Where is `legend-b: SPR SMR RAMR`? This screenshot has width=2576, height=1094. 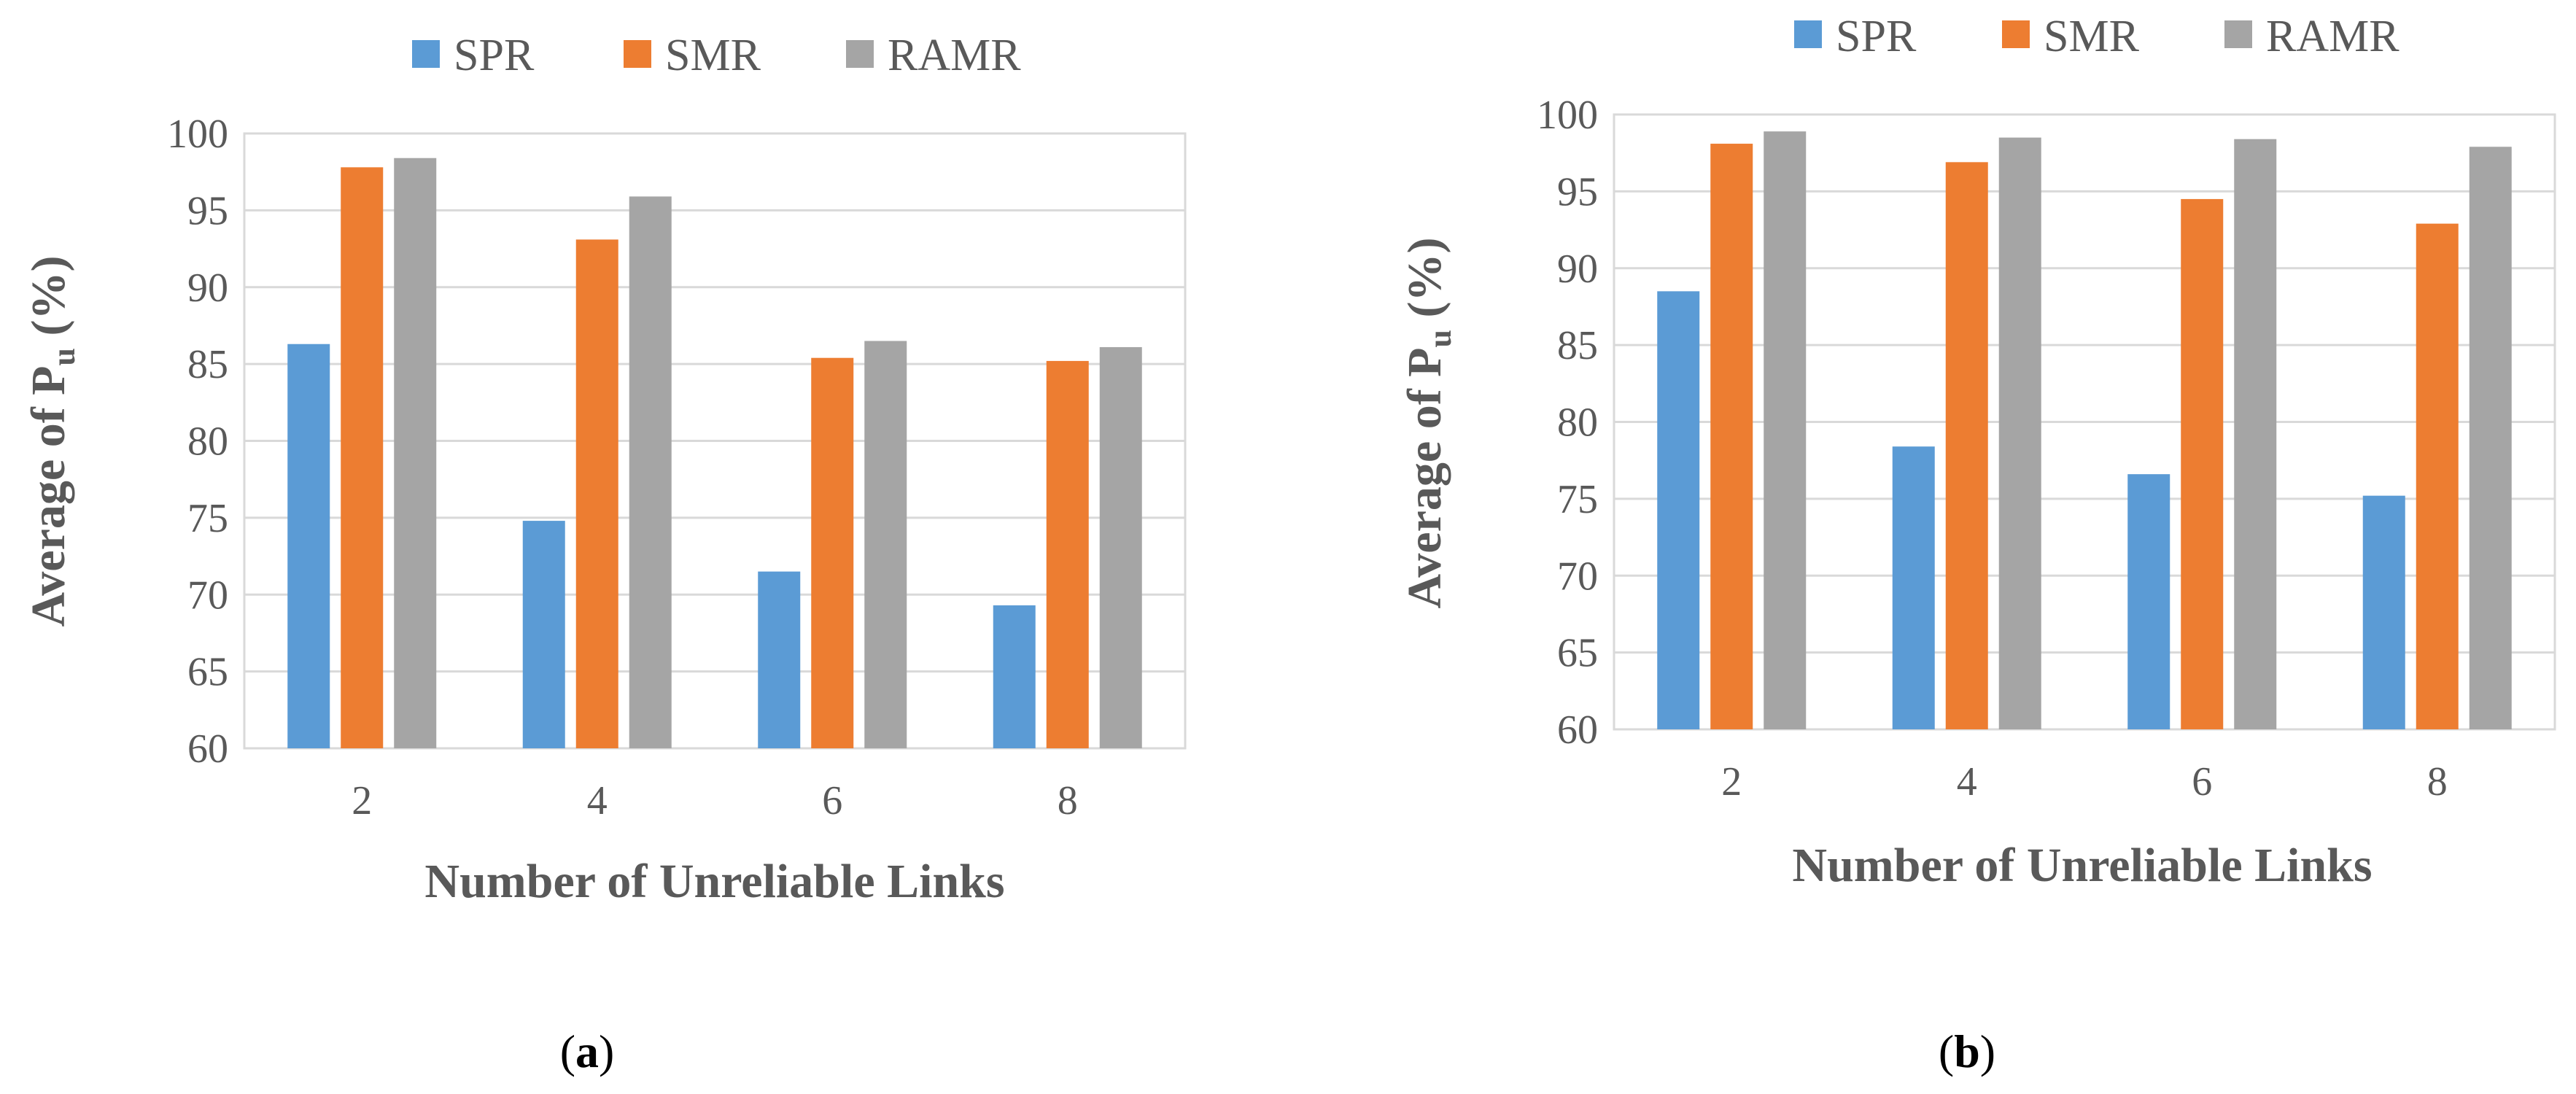
legend-b: SPR SMR RAMR is located at coordinates (2097, 36).